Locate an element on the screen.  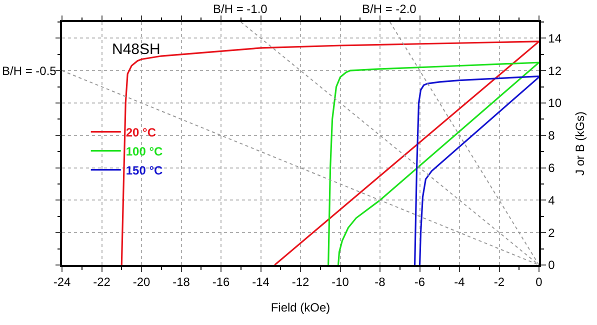
y-tick-label: 0 is located at coordinates (552, 265).